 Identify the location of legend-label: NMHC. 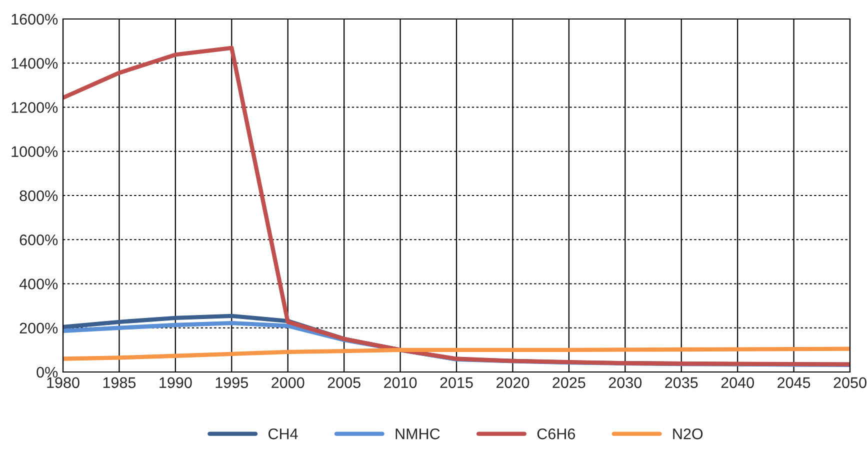
(418, 434).